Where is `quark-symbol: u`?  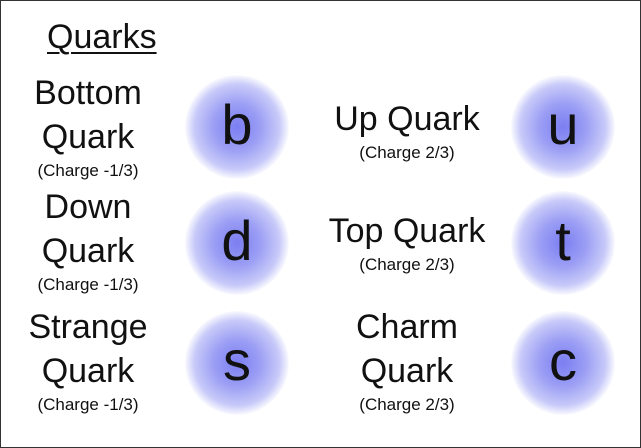
quark-symbol: u is located at coordinates (563, 124).